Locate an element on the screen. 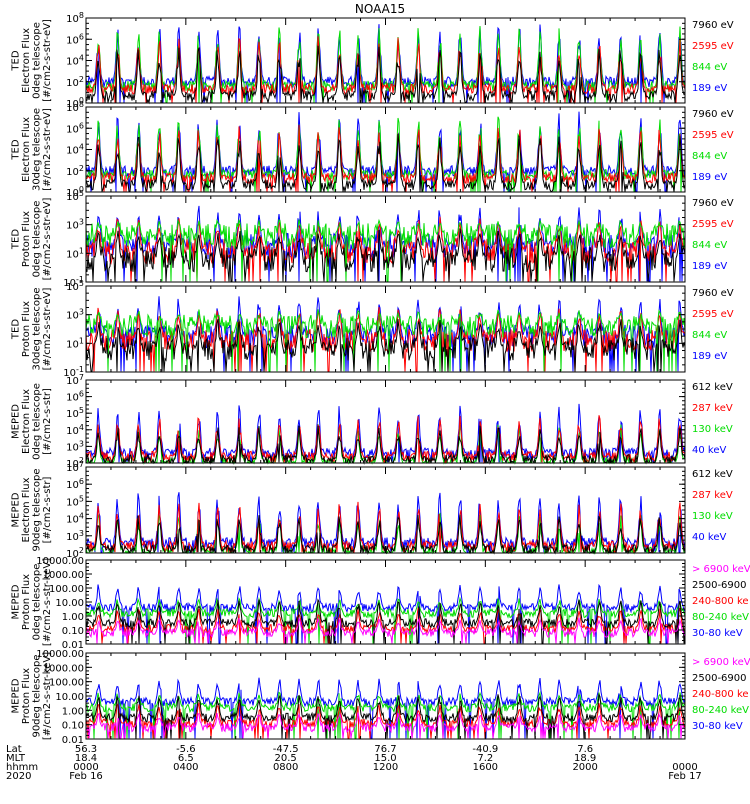  x-tick-label: -47.5 is located at coordinates (286, 749).